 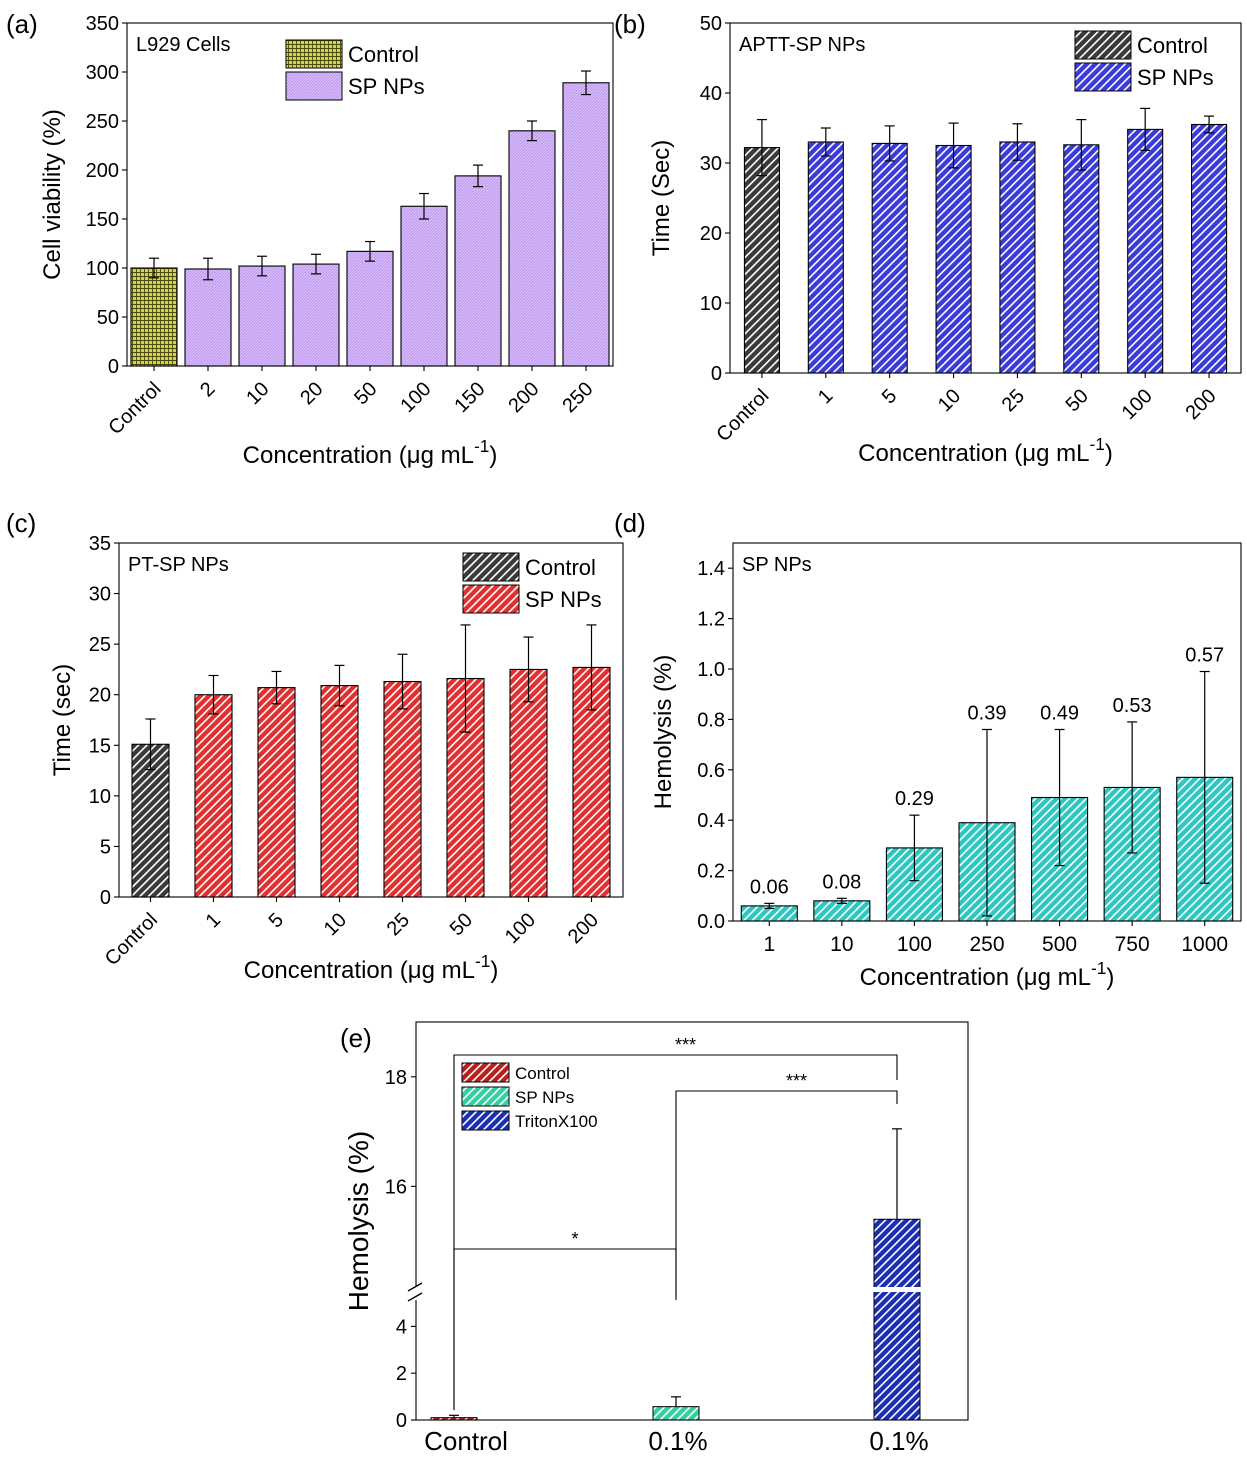 What do you see at coordinates (401, 1374) in the screenshot?
I see `y-tick-label: 2` at bounding box center [401, 1374].